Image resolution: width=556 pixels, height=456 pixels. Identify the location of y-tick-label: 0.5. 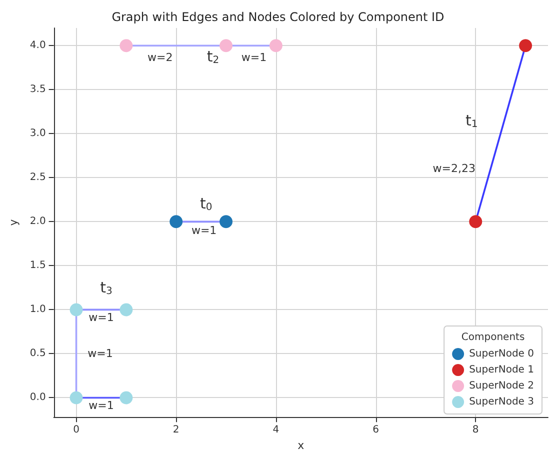
(38, 354).